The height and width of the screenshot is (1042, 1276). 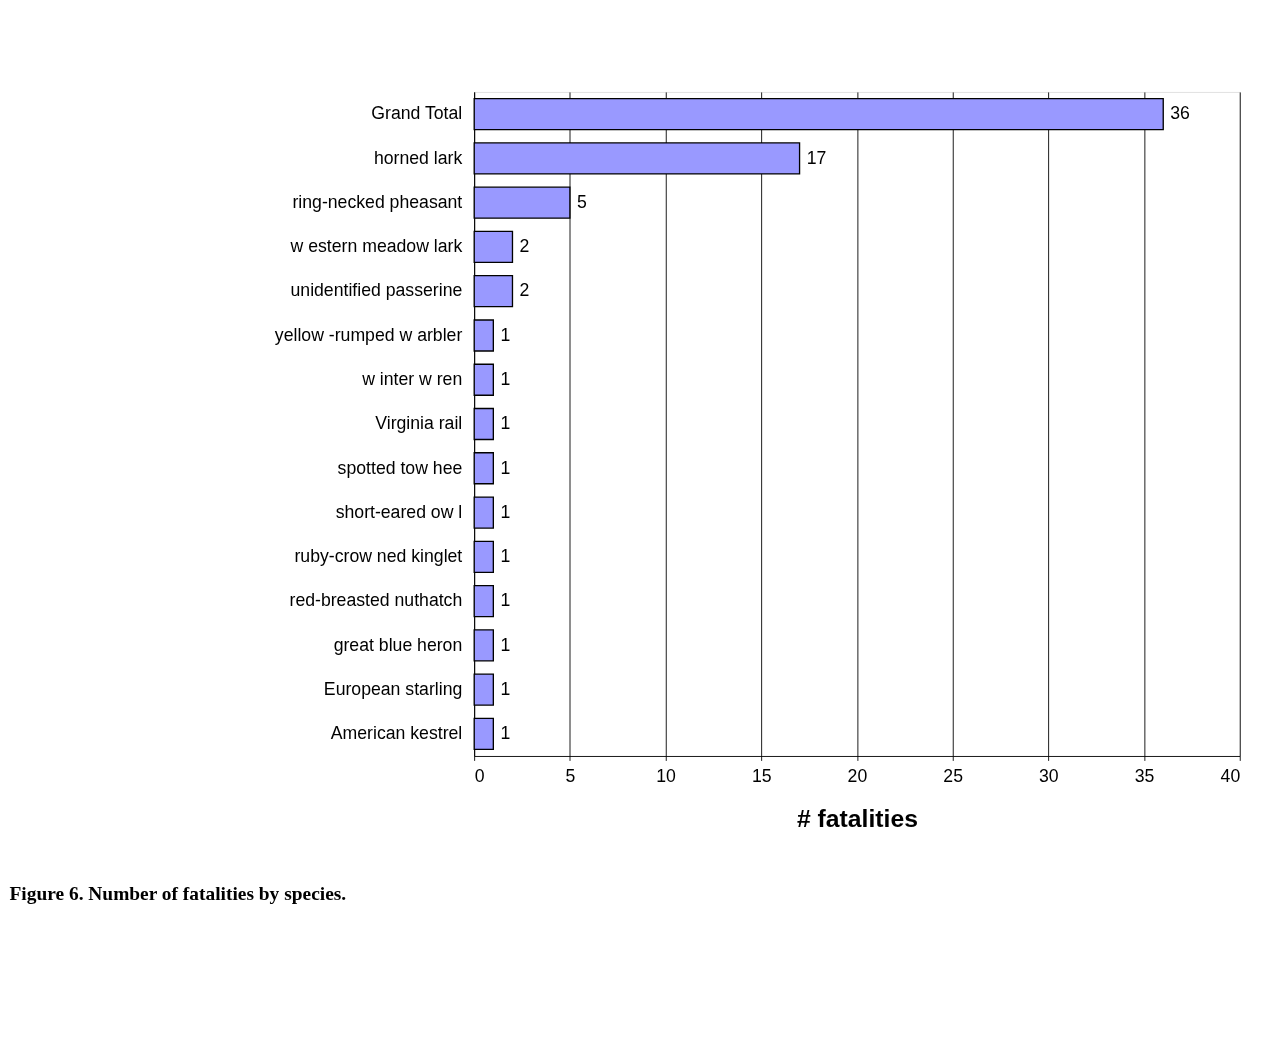 What do you see at coordinates (857, 819) in the screenshot?
I see `x-axis-title: # fatalities` at bounding box center [857, 819].